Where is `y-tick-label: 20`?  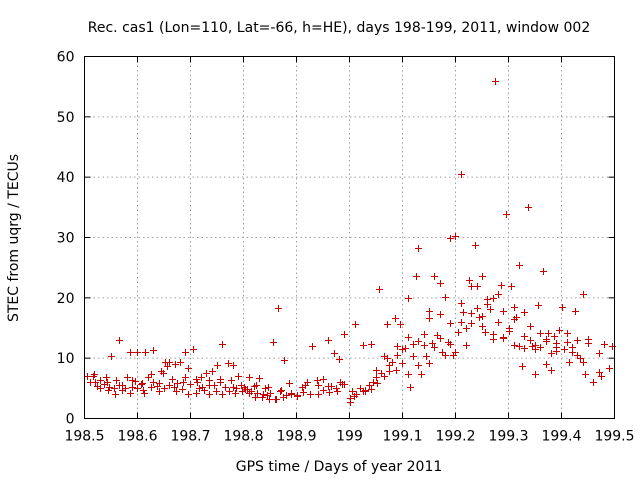
y-tick-label: 20 is located at coordinates (66, 299).